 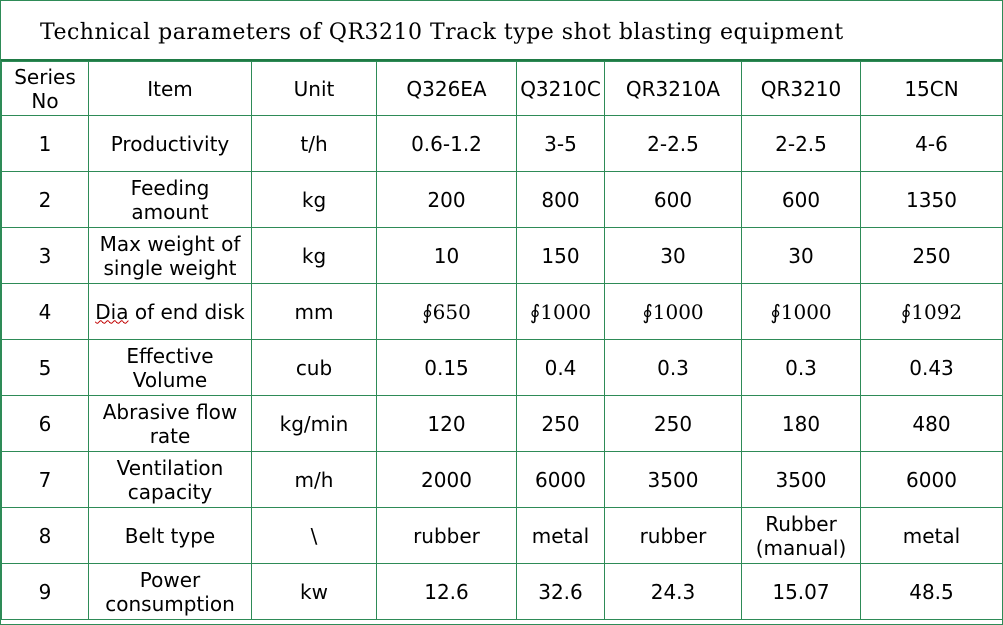 What do you see at coordinates (560, 88) in the screenshot?
I see `header-q3210c: Q3210C` at bounding box center [560, 88].